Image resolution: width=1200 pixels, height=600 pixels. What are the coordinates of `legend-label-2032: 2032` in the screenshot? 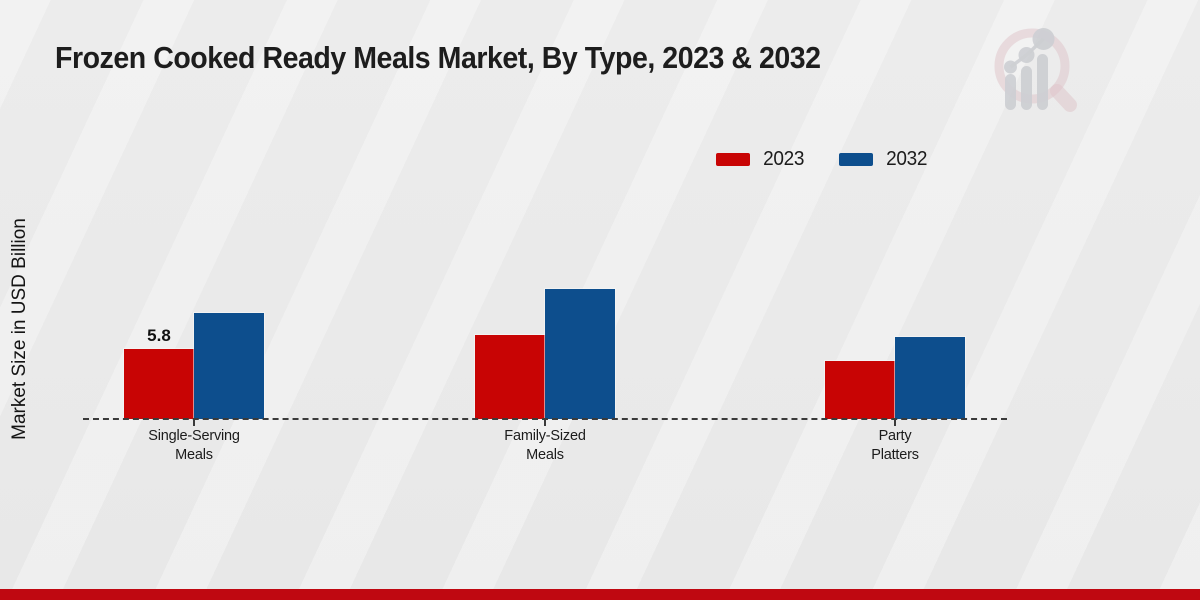 It's located at (907, 159).